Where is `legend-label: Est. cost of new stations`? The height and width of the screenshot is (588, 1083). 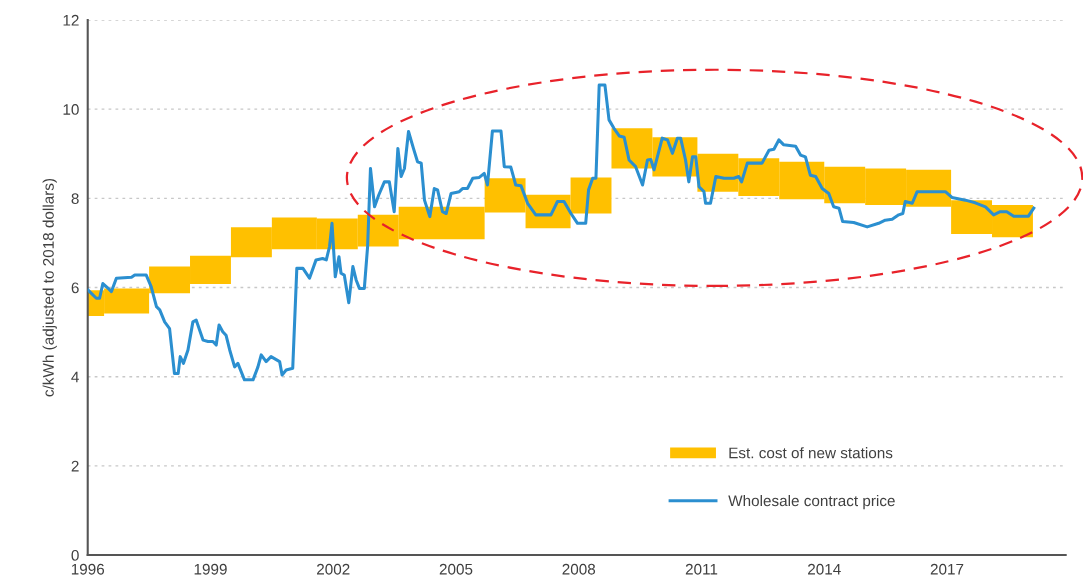
legend-label: Est. cost of new stations is located at coordinates (811, 453).